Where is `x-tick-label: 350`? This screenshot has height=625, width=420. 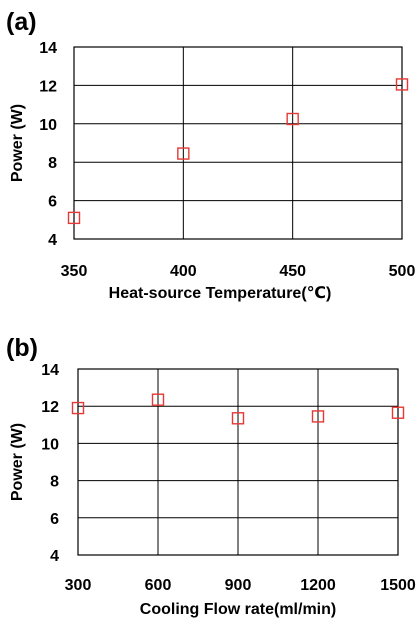
x-tick-label: 350 is located at coordinates (74, 271).